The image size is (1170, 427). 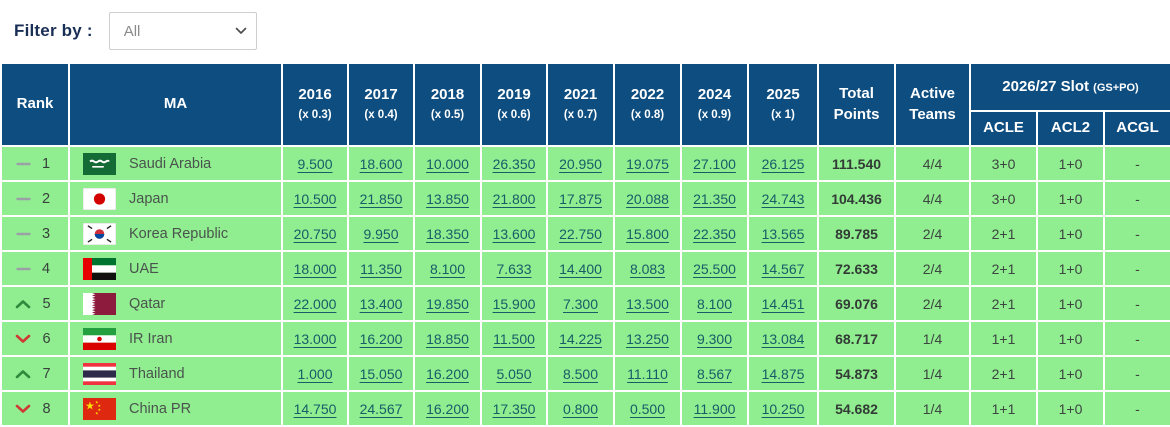 What do you see at coordinates (447, 338) in the screenshot?
I see `score-link-2018: 18.850` at bounding box center [447, 338].